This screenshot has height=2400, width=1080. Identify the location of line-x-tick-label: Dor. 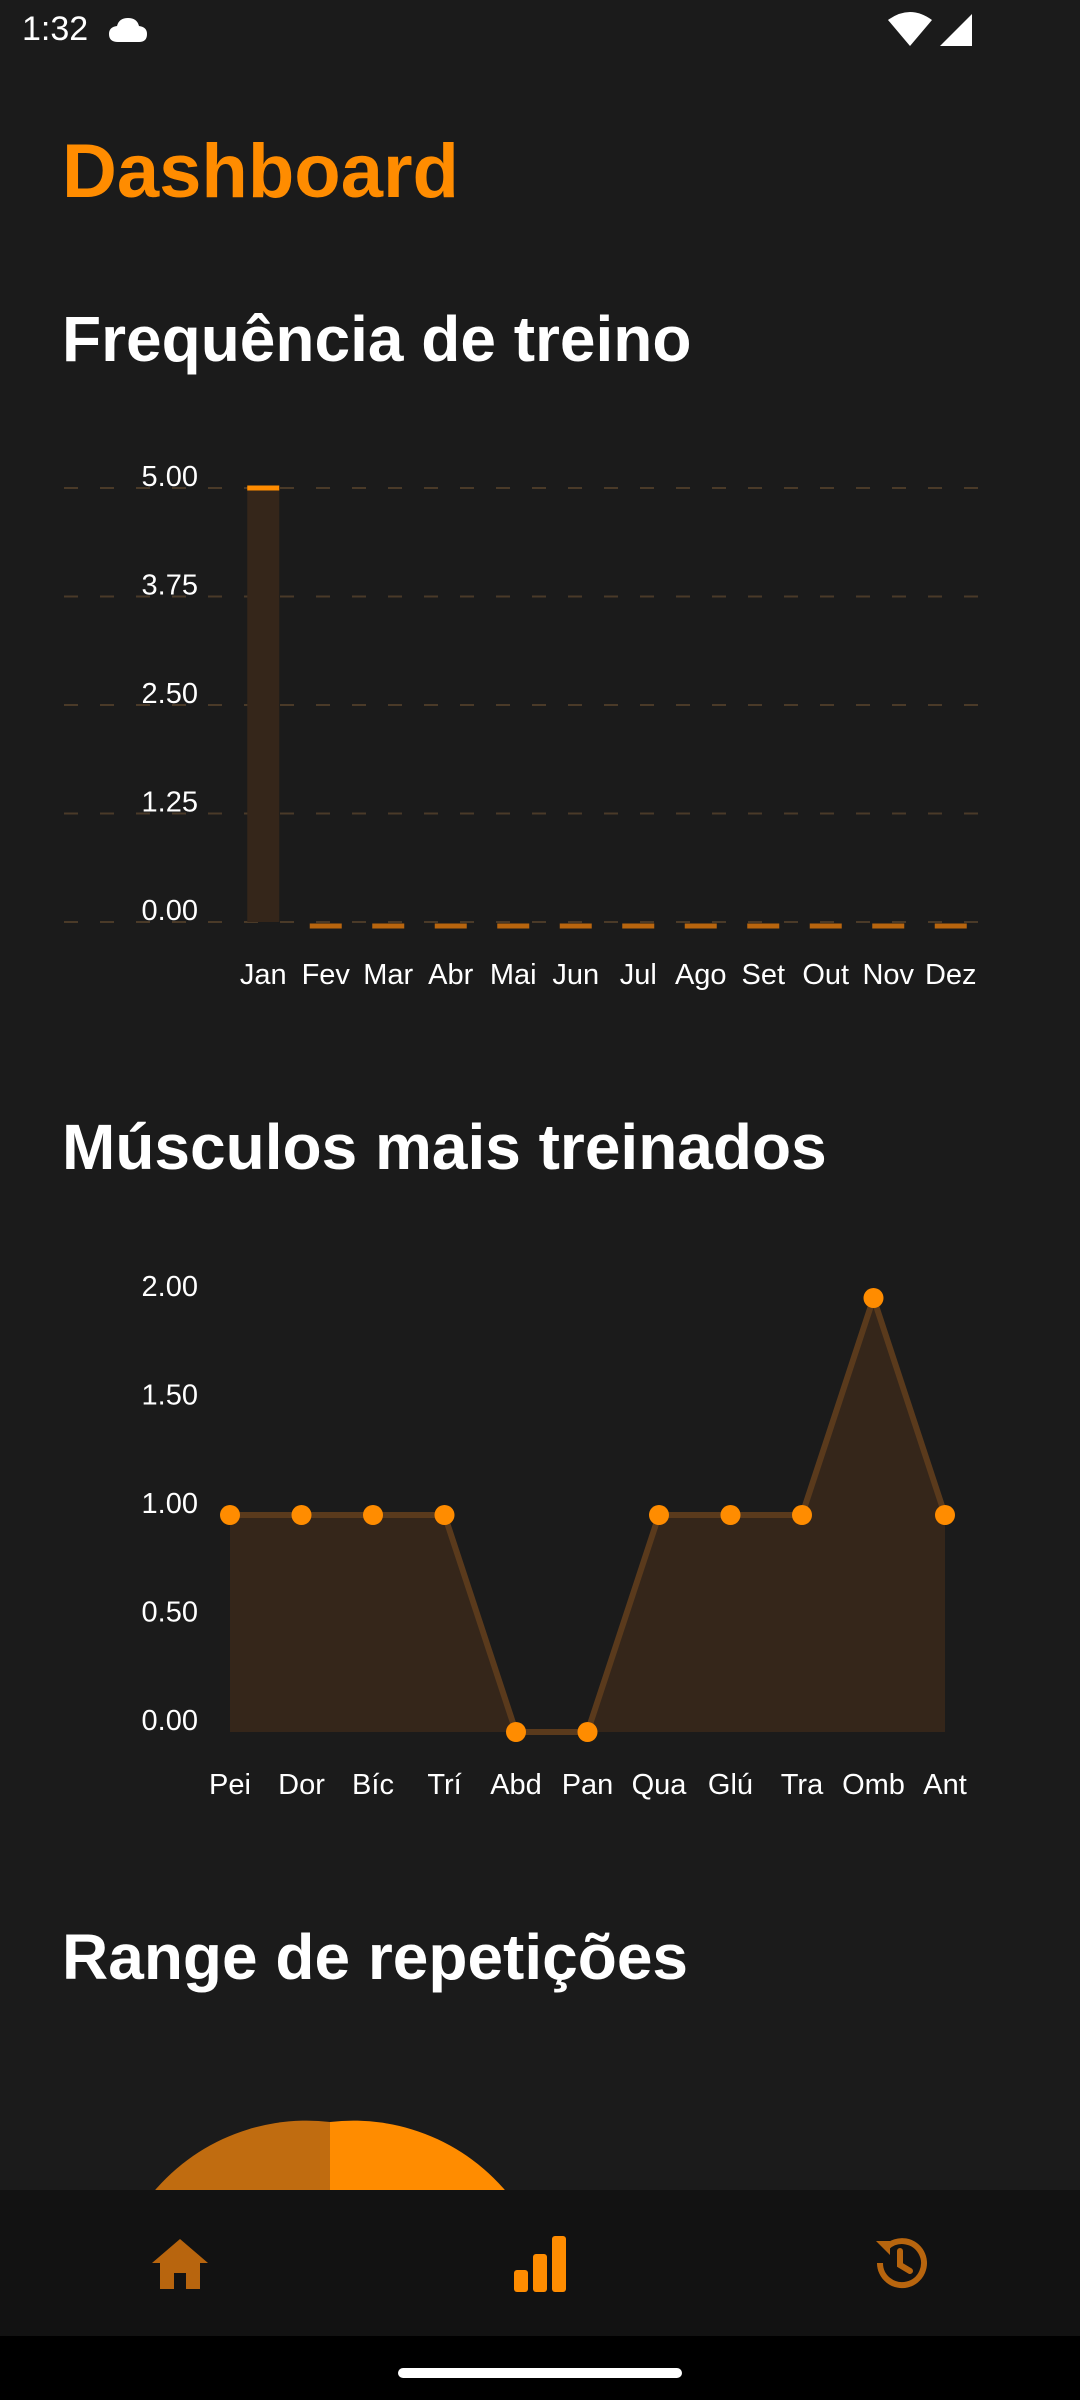
(301, 1785).